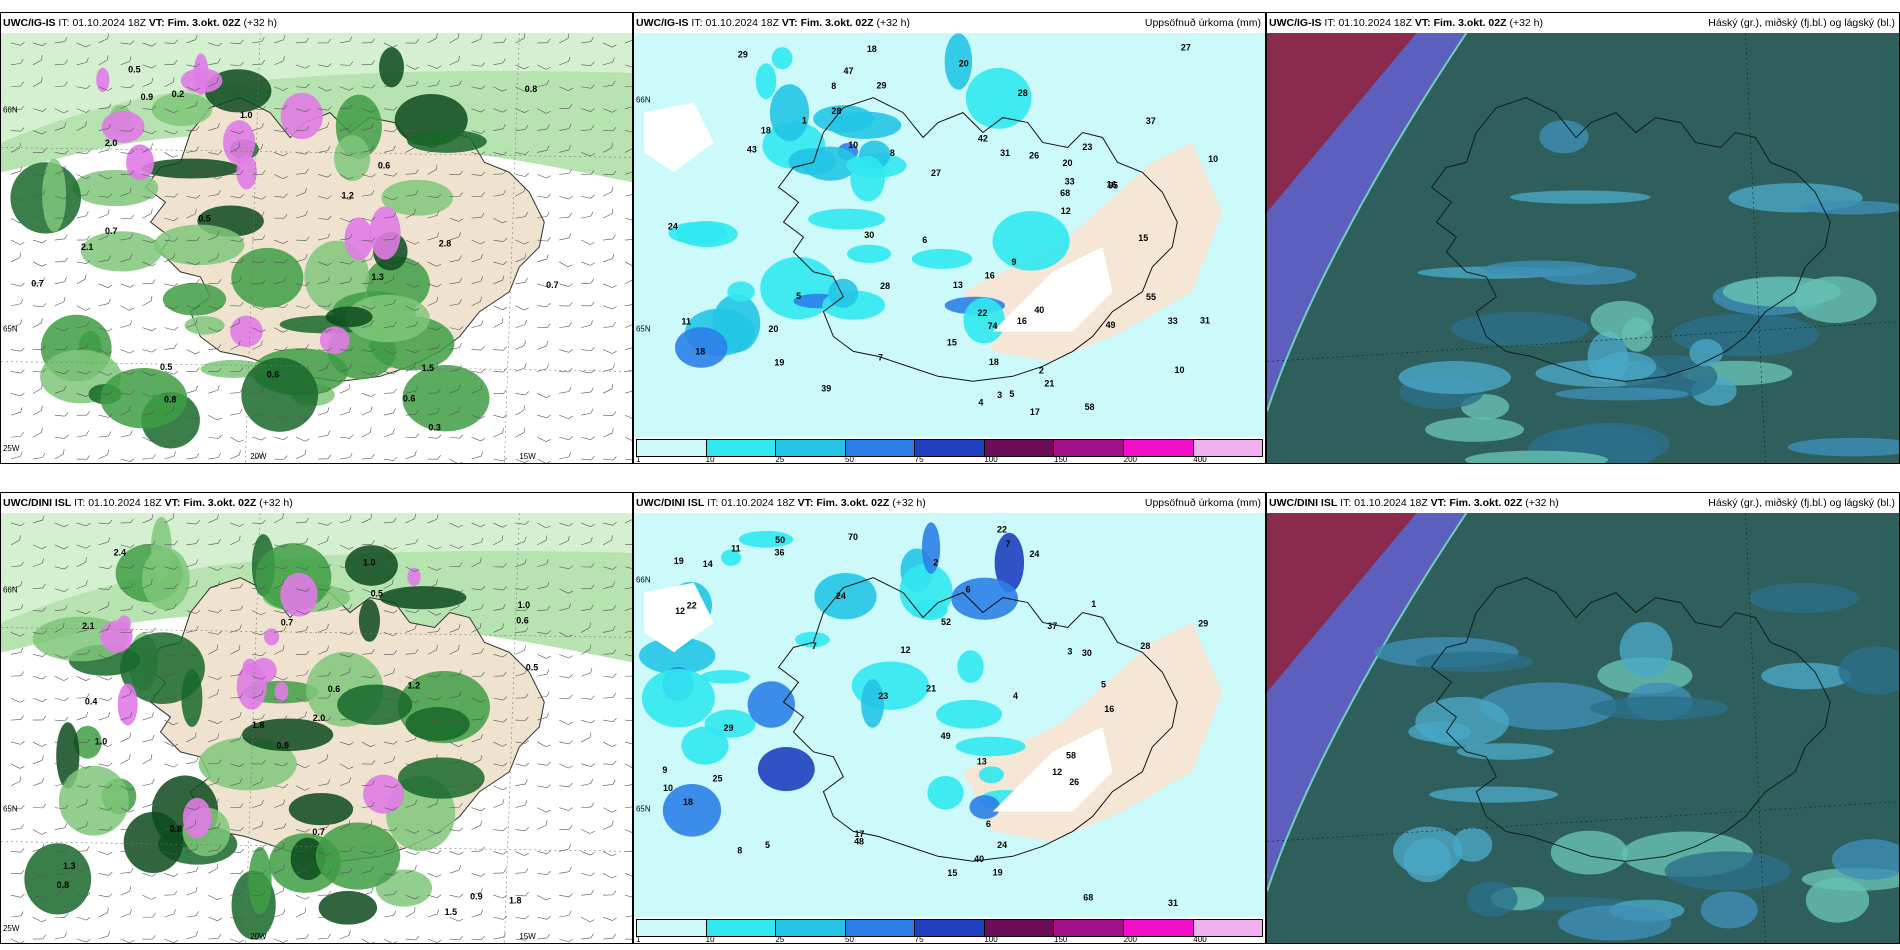  Describe the element at coordinates (1049, 383) in the screenshot. I see `precip-value-label: 21` at that location.